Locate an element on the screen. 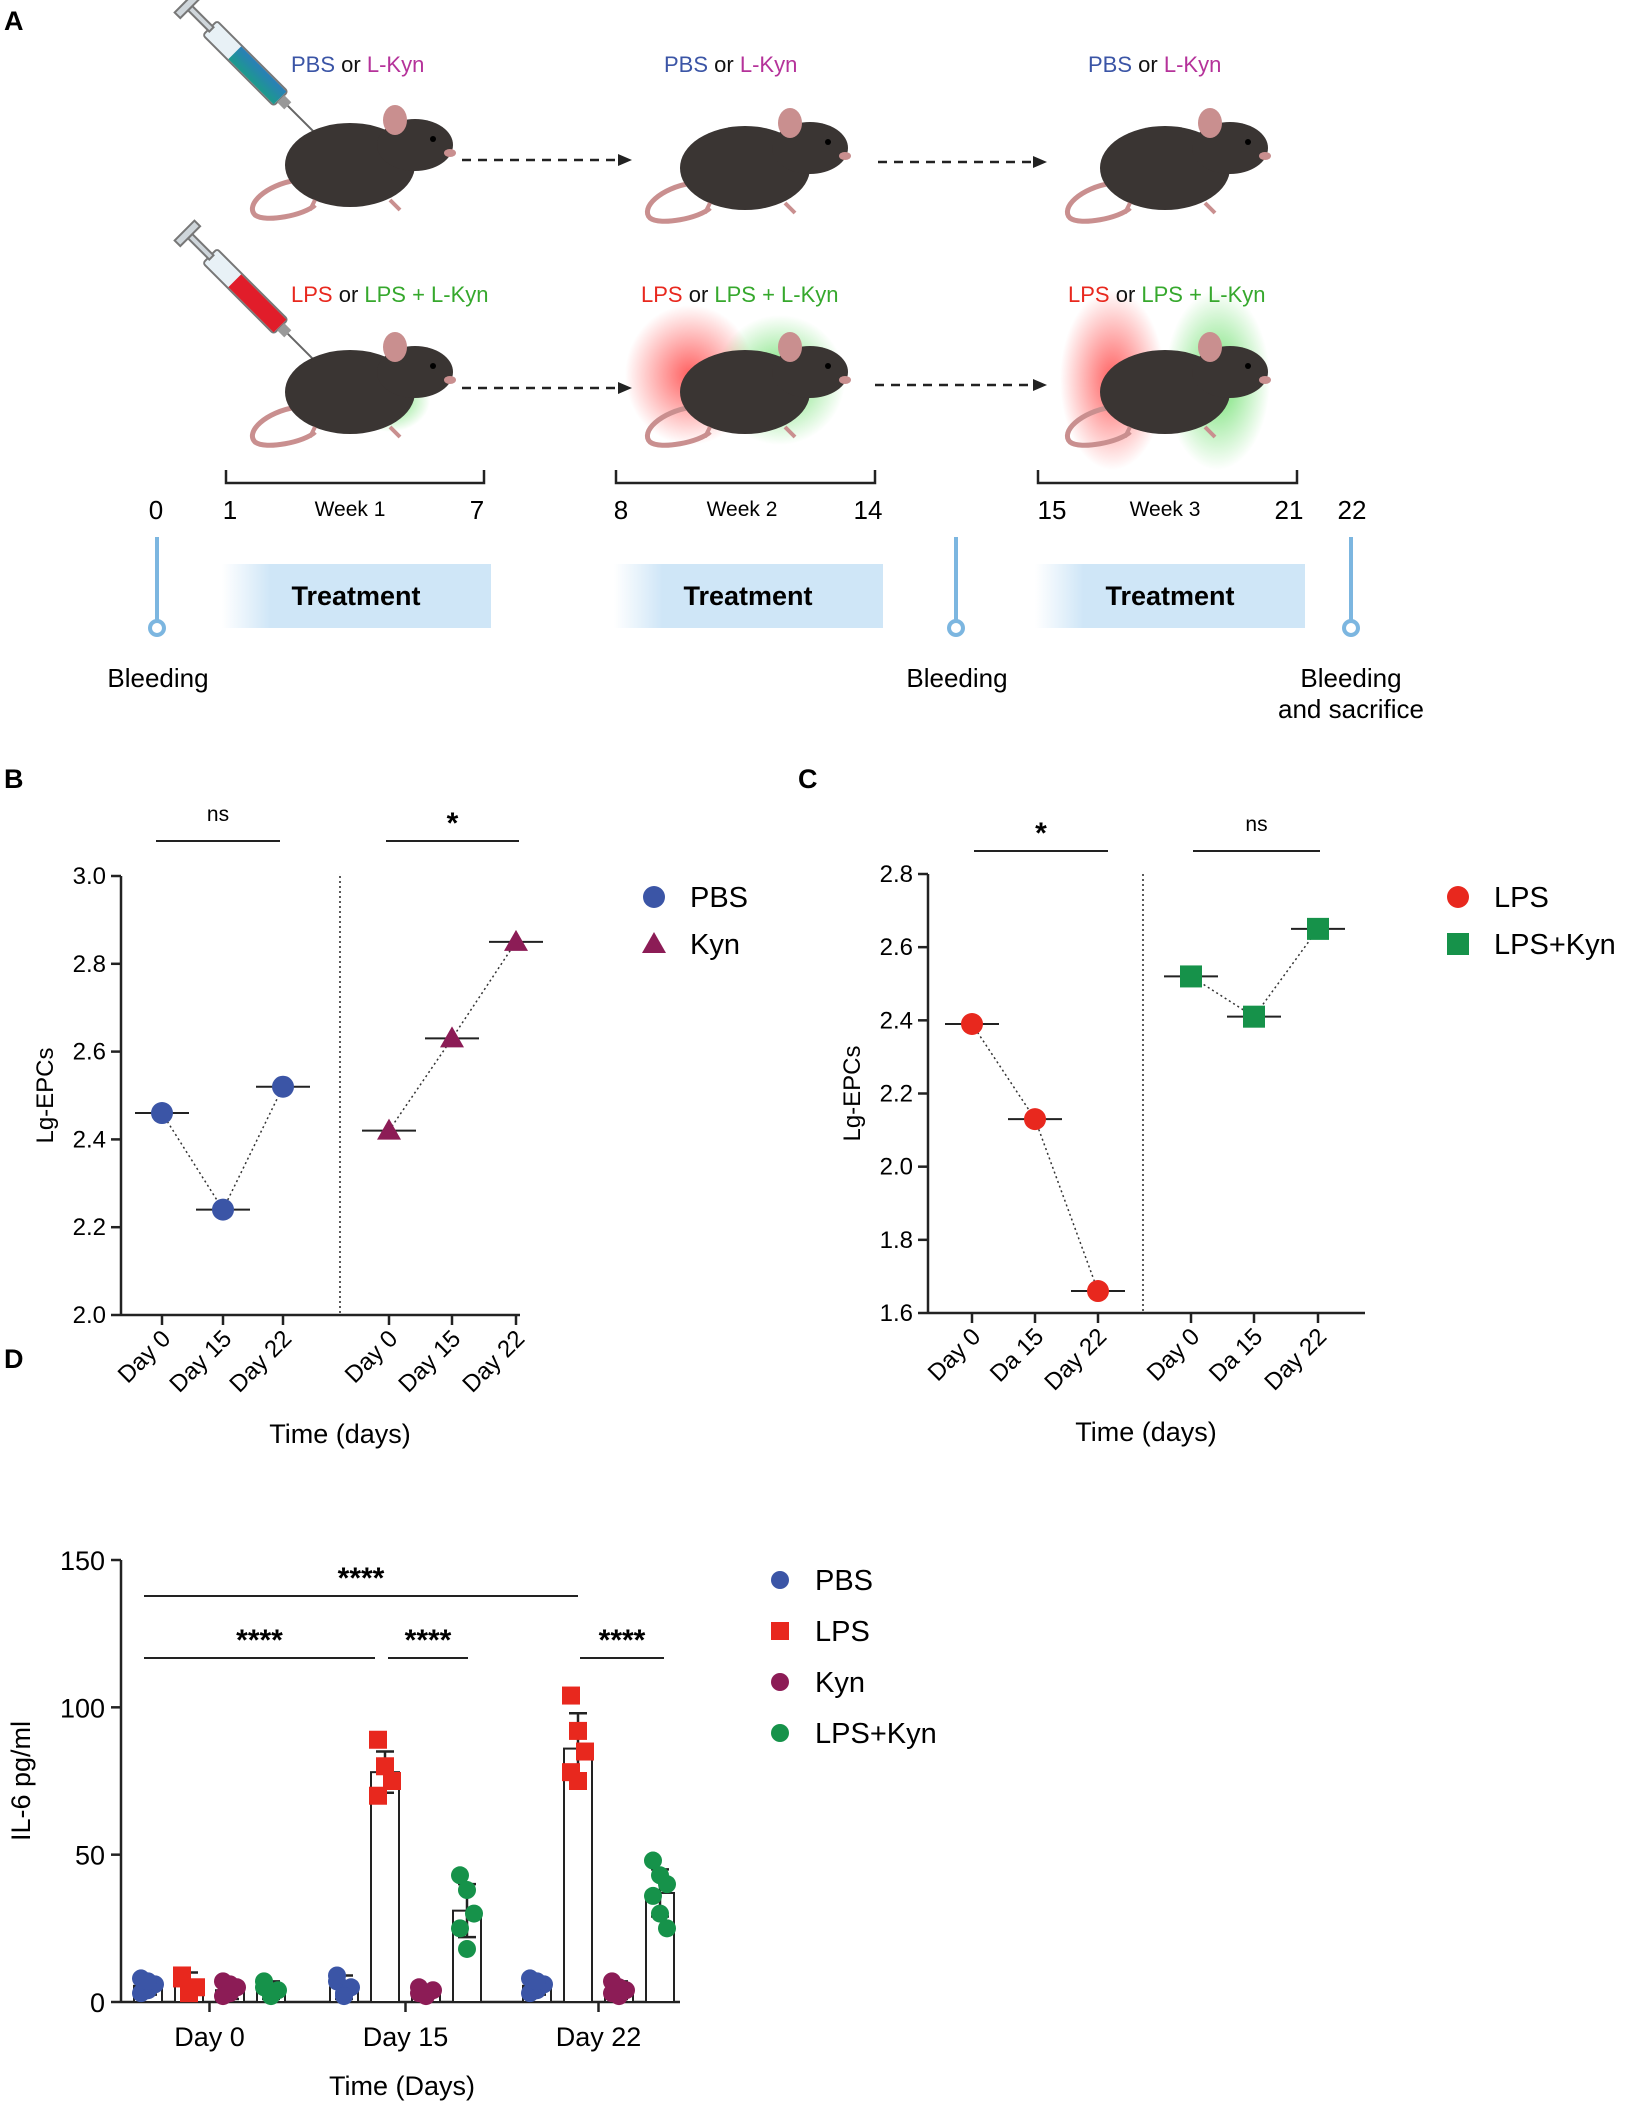 The width and height of the screenshot is (1628, 2107). row1-labels: PBS or L-Kyn PBS or L-Kyn PBS or L-Kyn is located at coordinates (756, 64).